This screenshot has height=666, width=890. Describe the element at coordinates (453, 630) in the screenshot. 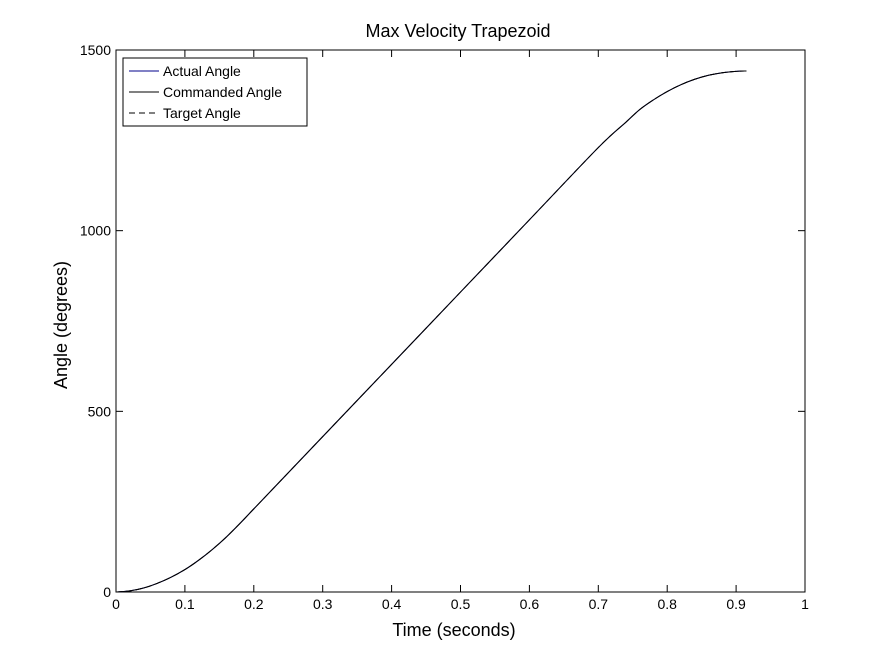

I see `x-axis-label: Time (seconds)` at that location.